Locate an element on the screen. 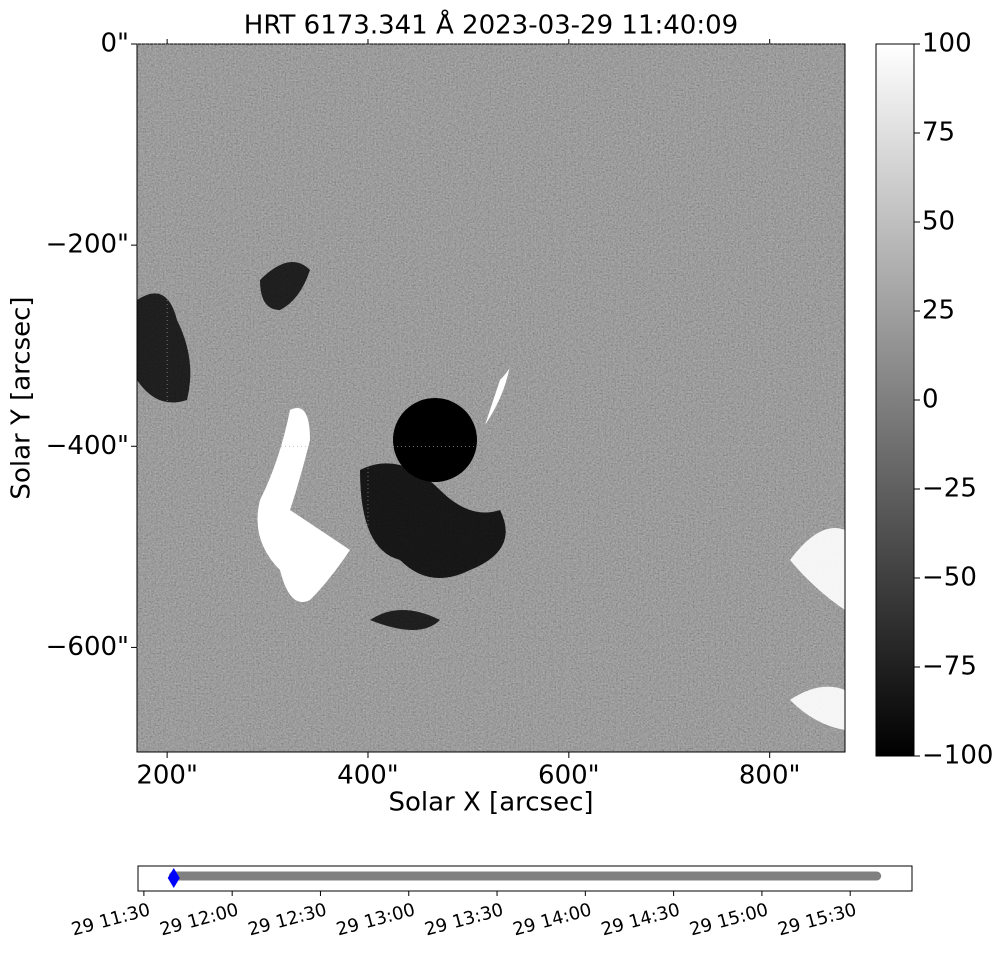  colorbar-tick-label: −100 is located at coordinates (957, 756).